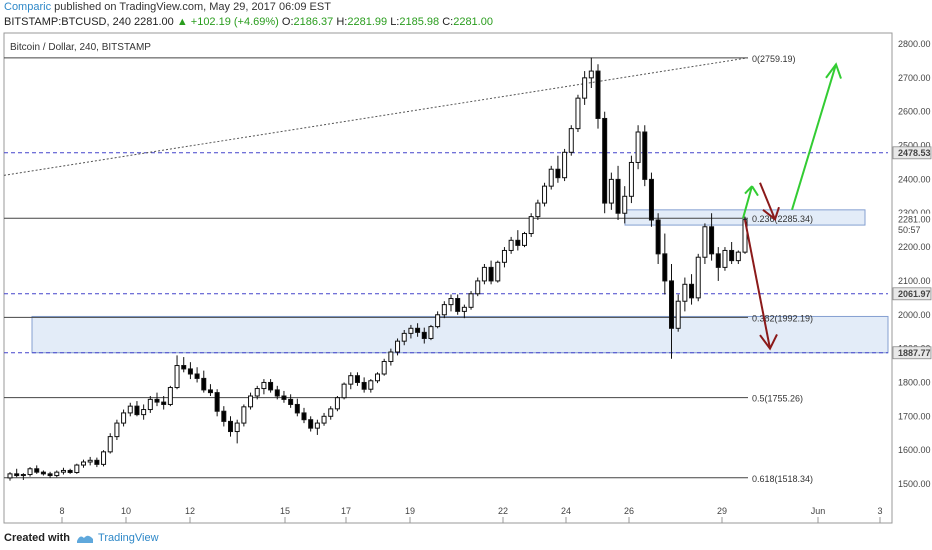 Image resolution: width=932 pixels, height=550 pixels. I want to click on y-tick-label: 2000.00, so click(914, 315).